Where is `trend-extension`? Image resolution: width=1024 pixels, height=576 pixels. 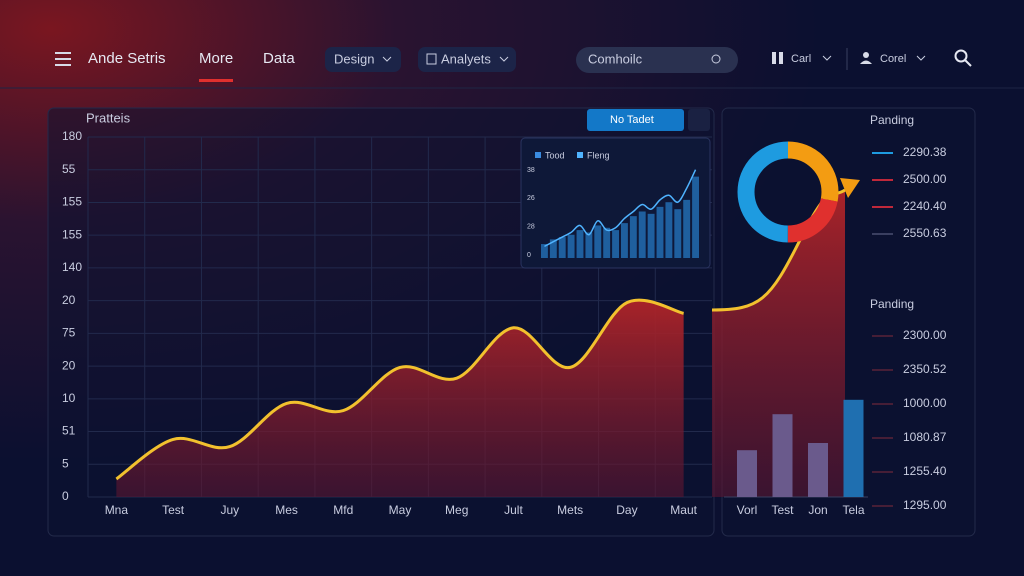
trend-extension is located at coordinates (778, 343).